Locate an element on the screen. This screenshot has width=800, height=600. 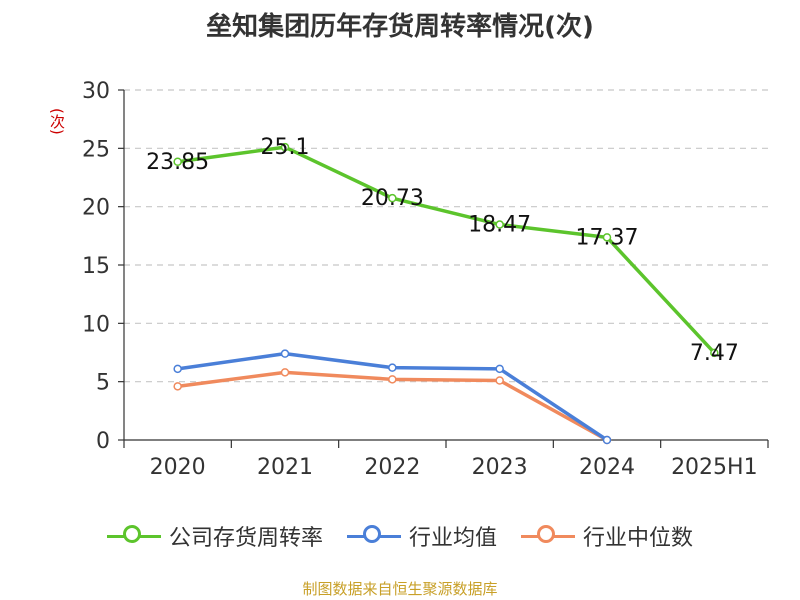
data-label: 17.37 is located at coordinates (607, 237).